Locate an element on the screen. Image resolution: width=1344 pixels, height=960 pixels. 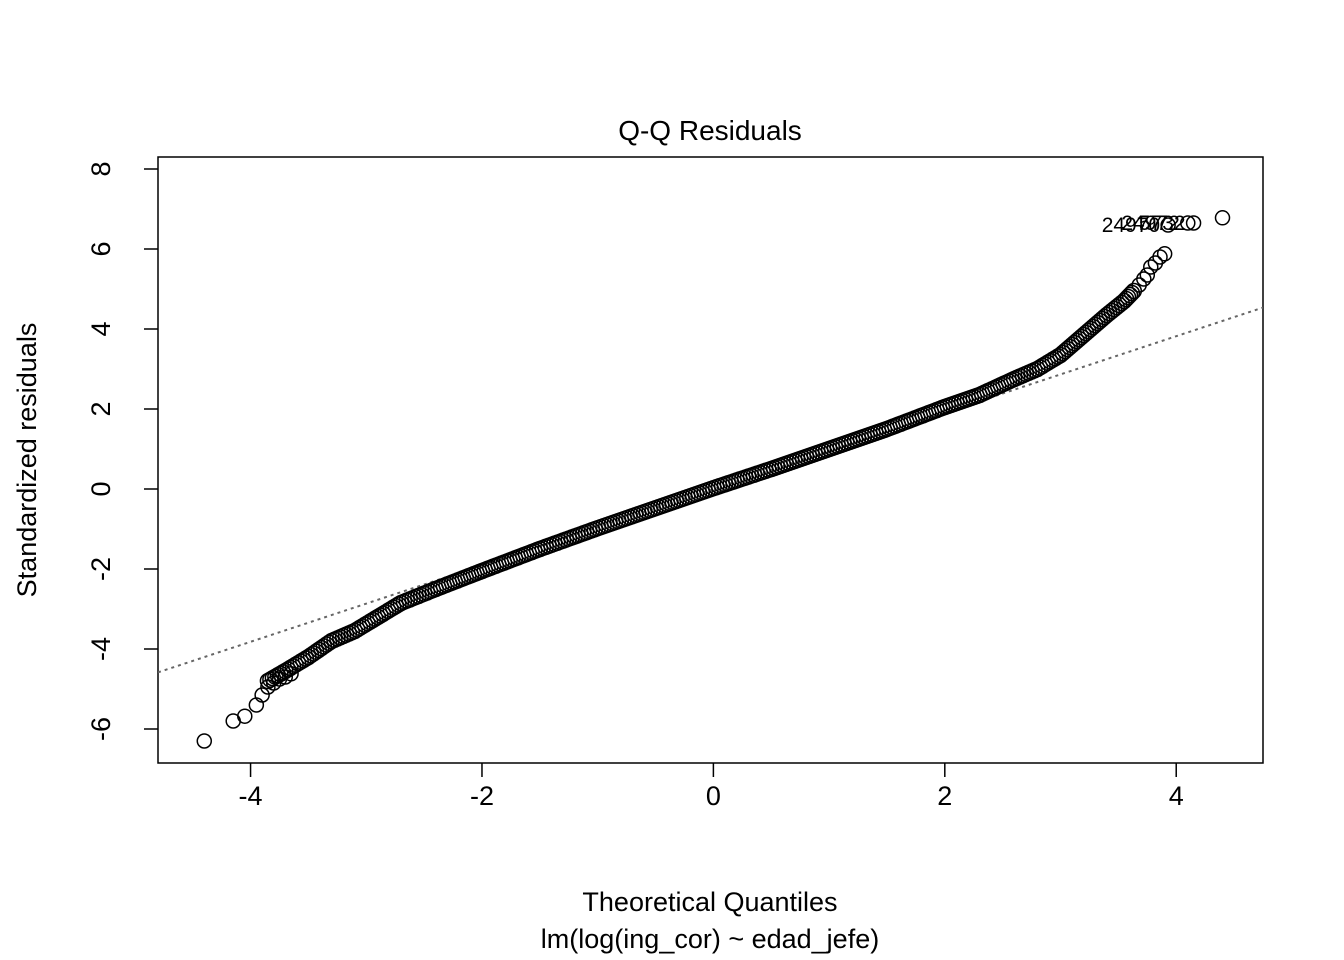
y-tick-label: -6 is located at coordinates (101, 729).